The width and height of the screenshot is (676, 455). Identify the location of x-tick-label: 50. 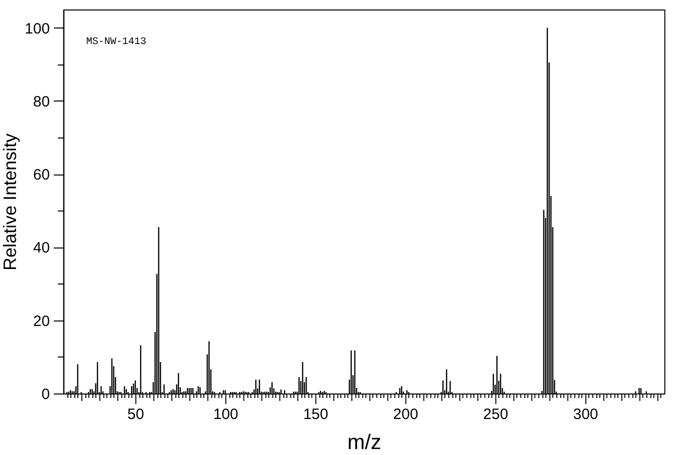
(135, 414).